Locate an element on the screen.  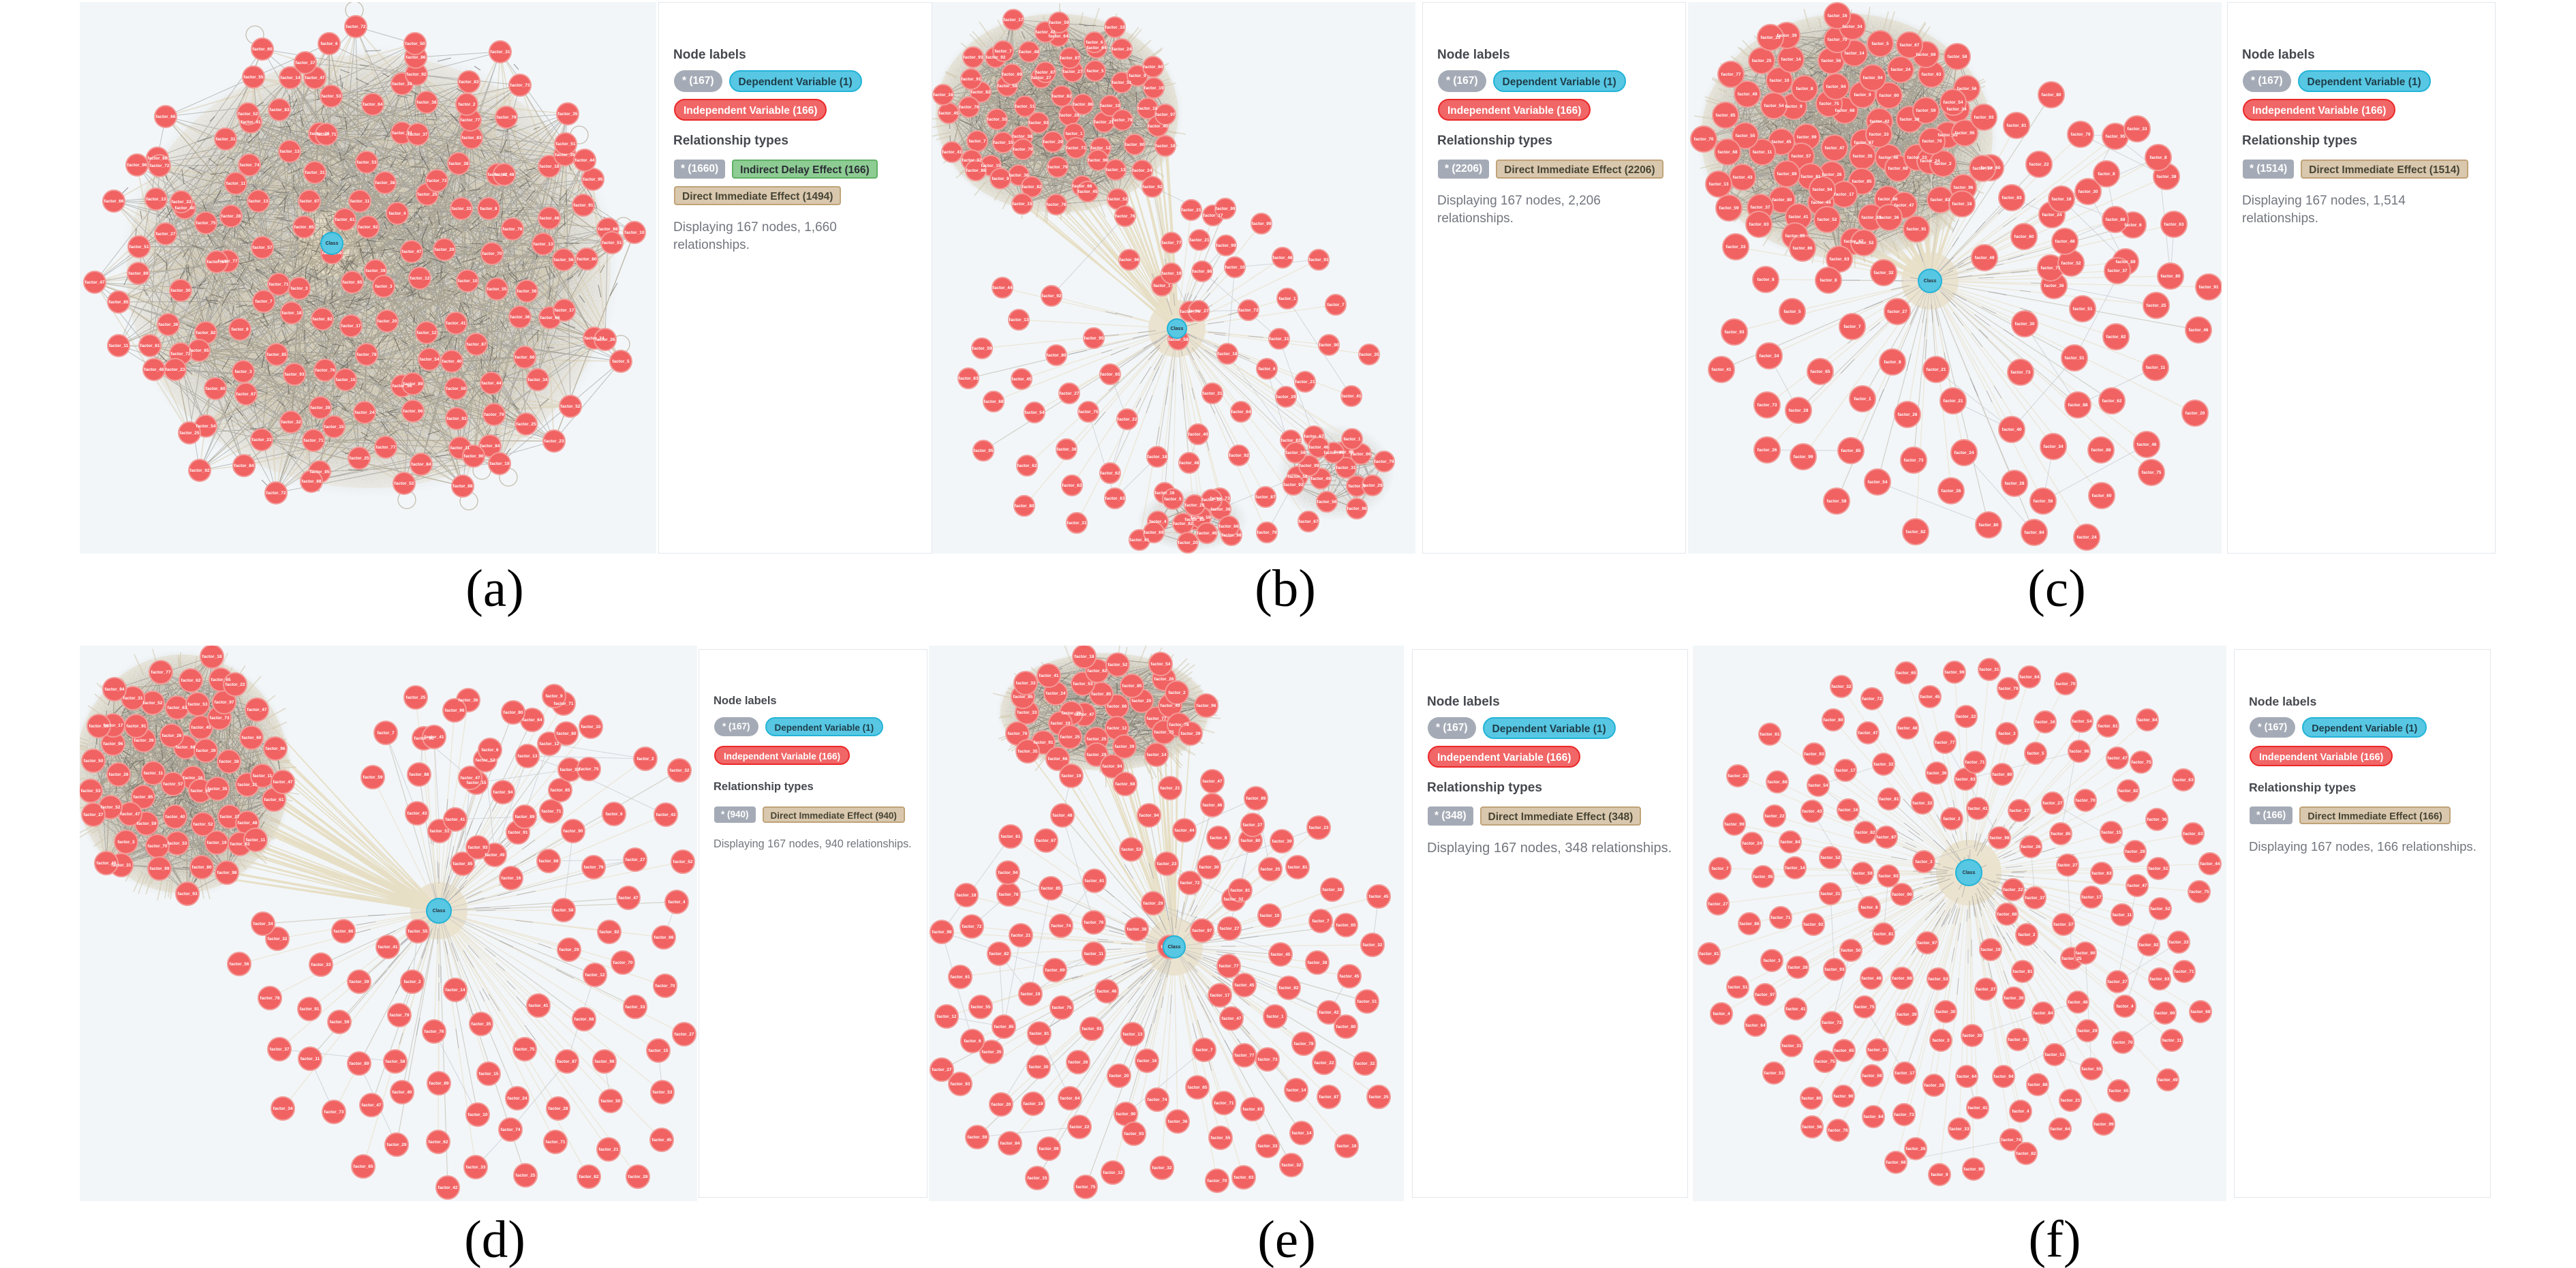
svg-text: factor_21 is located at coordinates (1104, 123).